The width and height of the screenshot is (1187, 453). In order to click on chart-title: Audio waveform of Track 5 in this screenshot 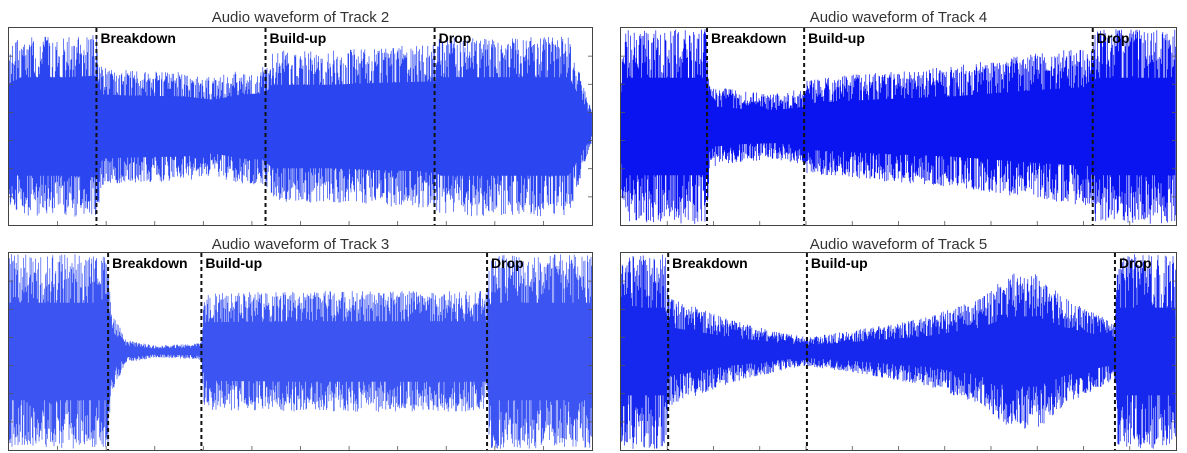, I will do `click(898, 244)`.